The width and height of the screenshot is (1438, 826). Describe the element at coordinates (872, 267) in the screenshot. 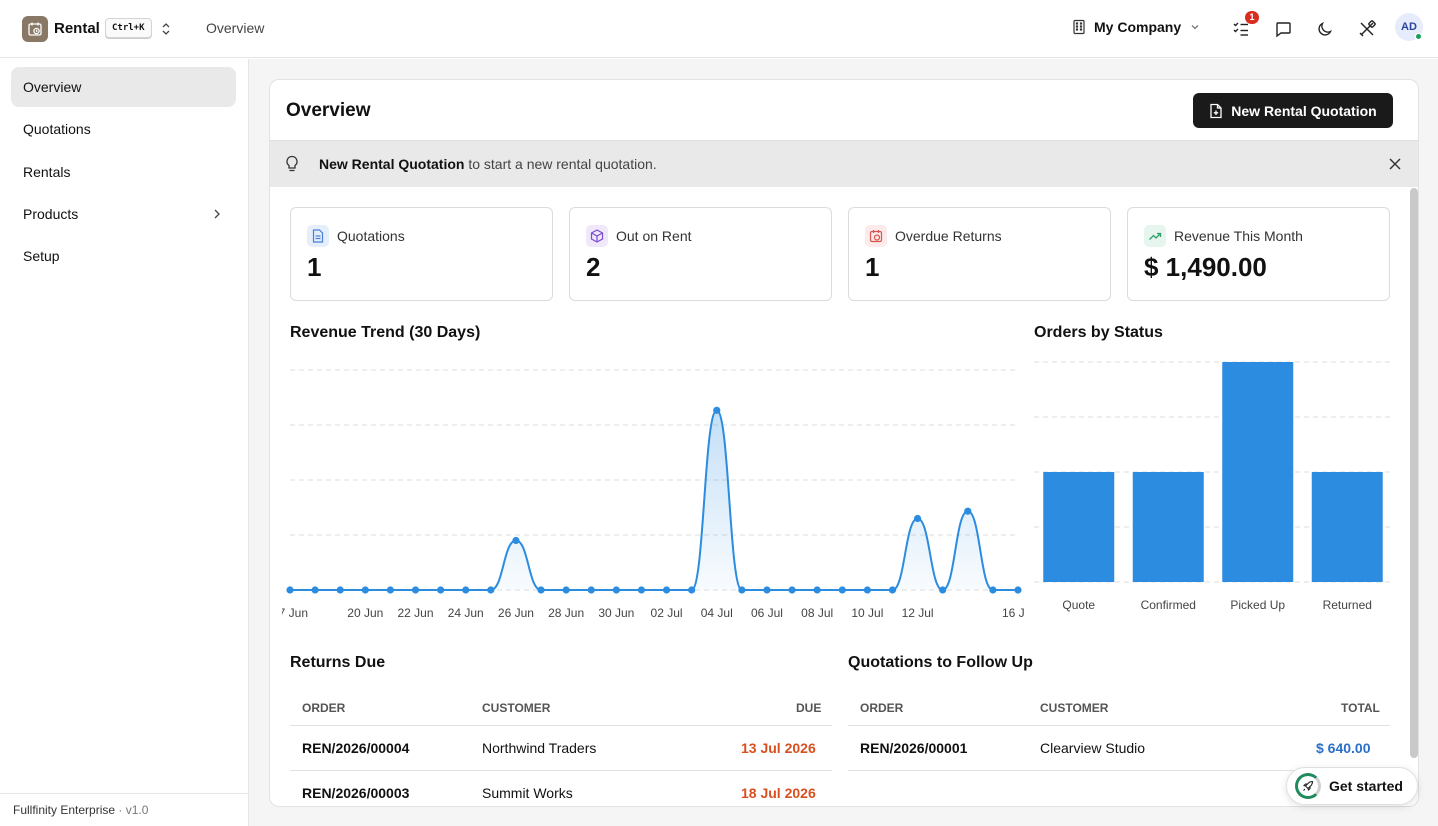

I see `stat-value: 1` at that location.